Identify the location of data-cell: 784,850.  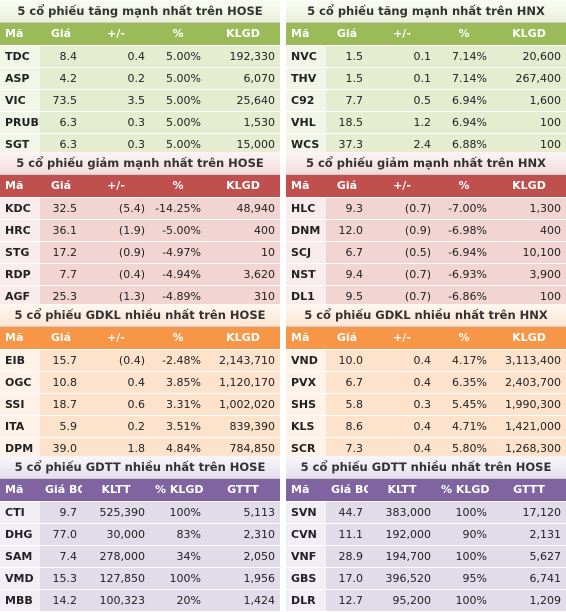
(243, 448).